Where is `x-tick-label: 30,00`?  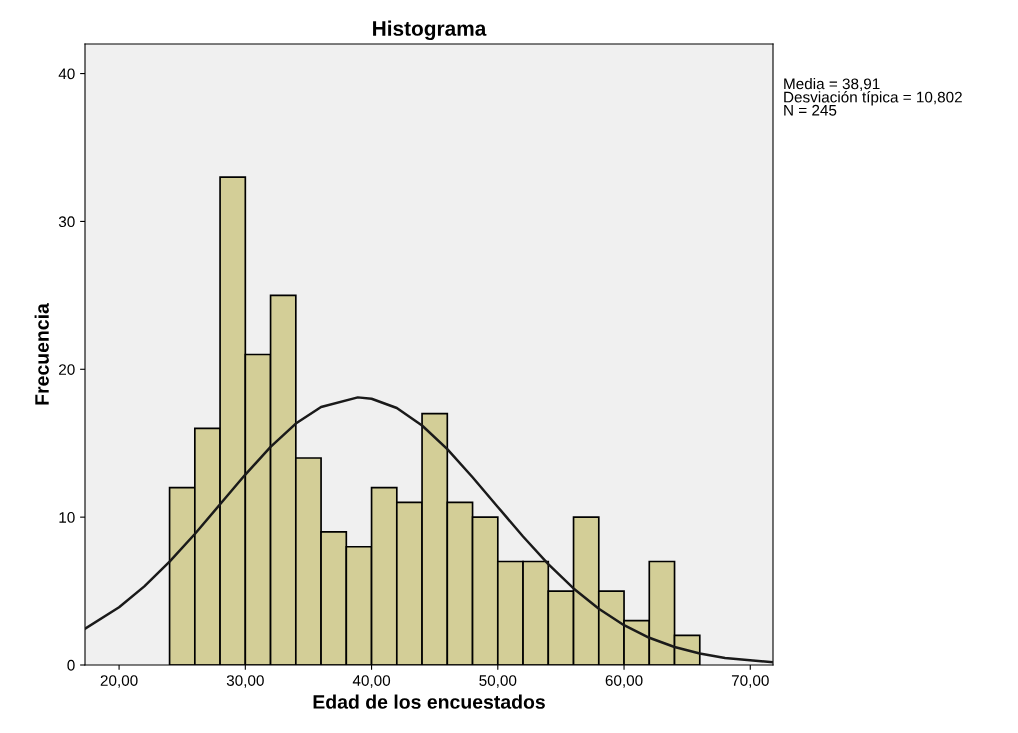 x-tick-label: 30,00 is located at coordinates (245, 681).